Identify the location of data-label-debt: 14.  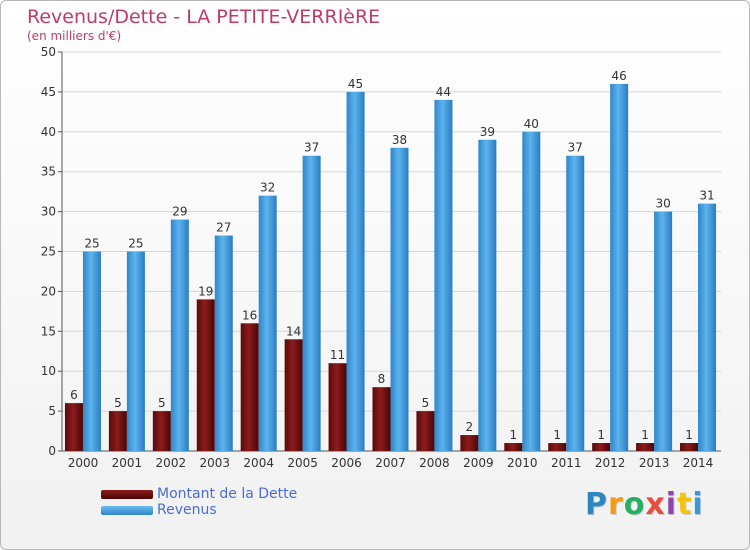
(293, 331).